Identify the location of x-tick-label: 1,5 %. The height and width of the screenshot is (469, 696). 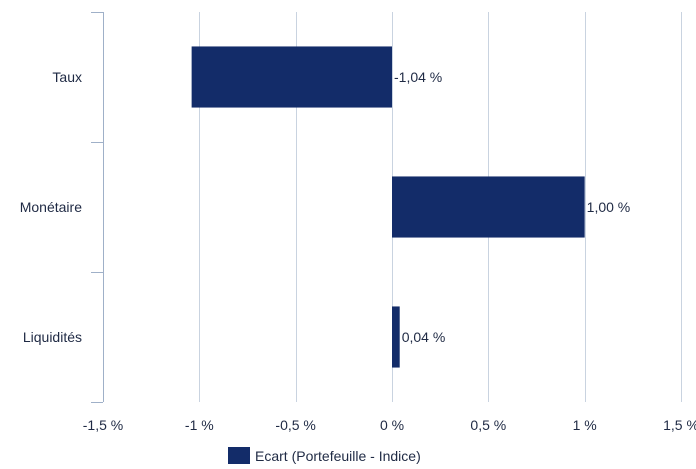
(679, 425).